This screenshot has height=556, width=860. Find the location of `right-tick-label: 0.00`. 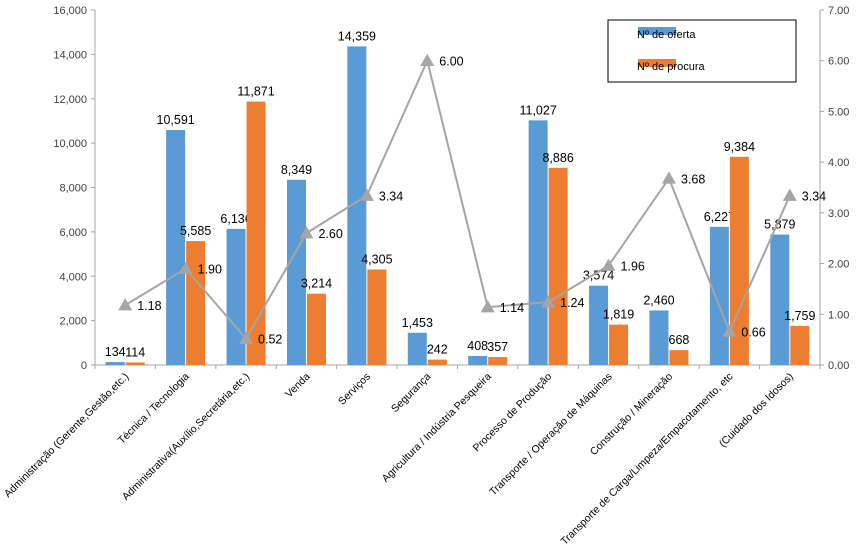

right-tick-label: 0.00 is located at coordinates (838, 366).